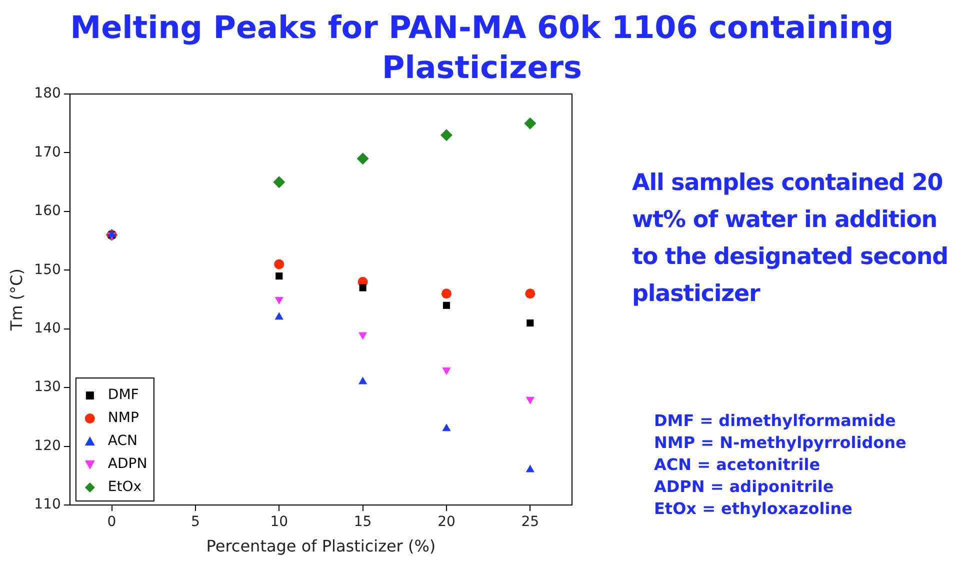 Image resolution: width=964 pixels, height=561 pixels. What do you see at coordinates (123, 395) in the screenshot?
I see `legend-label: DMF` at bounding box center [123, 395].